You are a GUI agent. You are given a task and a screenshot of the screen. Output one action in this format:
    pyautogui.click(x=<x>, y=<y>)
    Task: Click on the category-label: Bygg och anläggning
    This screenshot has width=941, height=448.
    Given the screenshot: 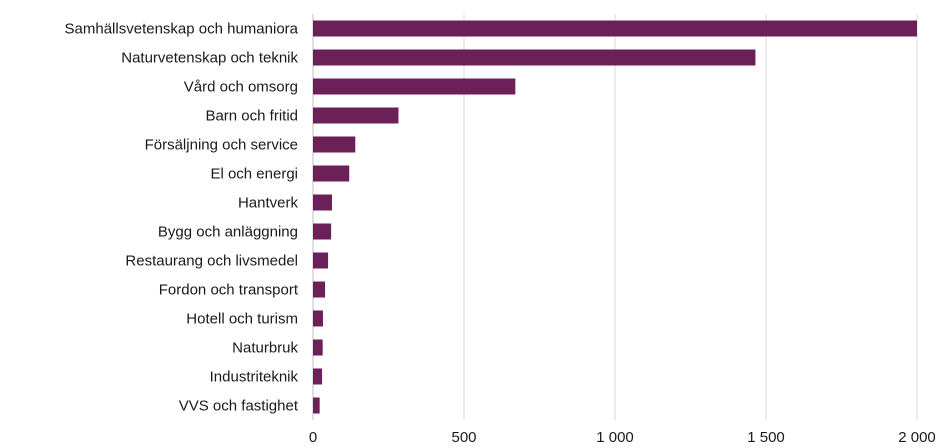 What is the action you would take?
    pyautogui.click(x=228, y=232)
    